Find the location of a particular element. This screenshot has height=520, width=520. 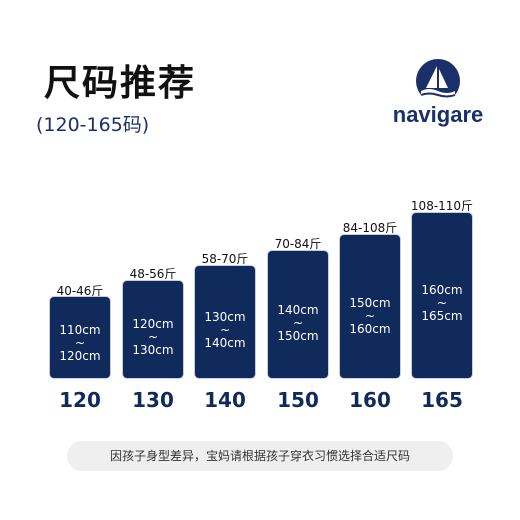

height-min-label: 110cm is located at coordinates (80, 330).